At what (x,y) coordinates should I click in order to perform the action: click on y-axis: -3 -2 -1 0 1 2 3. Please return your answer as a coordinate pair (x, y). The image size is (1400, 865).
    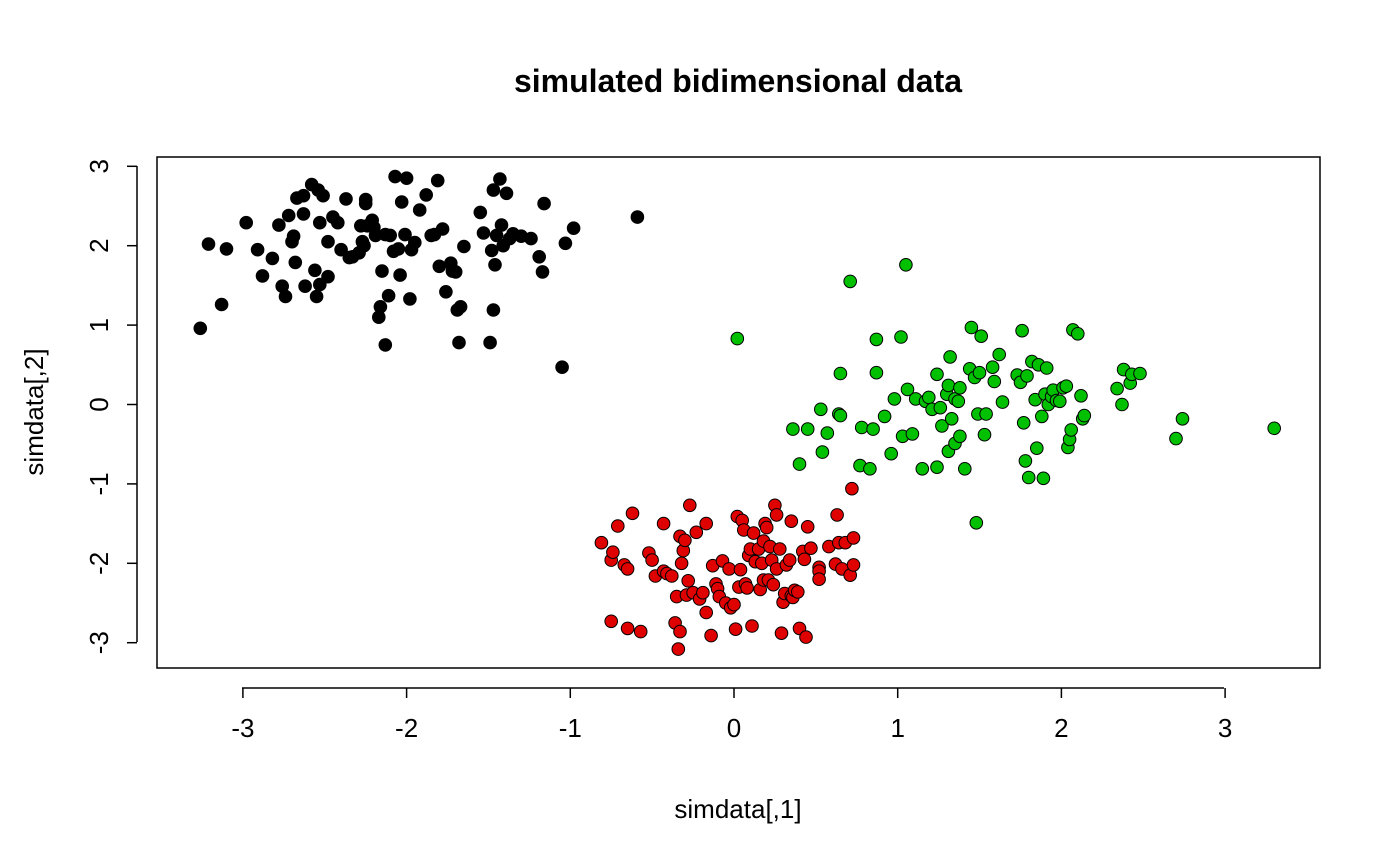
    Looking at the image, I should click on (111, 406).